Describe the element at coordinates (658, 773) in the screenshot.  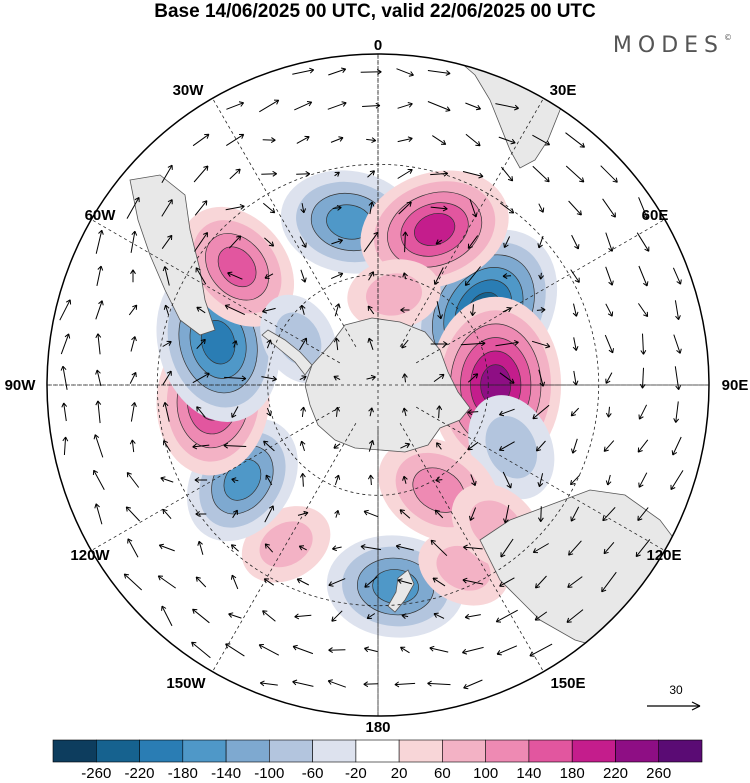
I see `colorbar-tick-label: 260` at that location.